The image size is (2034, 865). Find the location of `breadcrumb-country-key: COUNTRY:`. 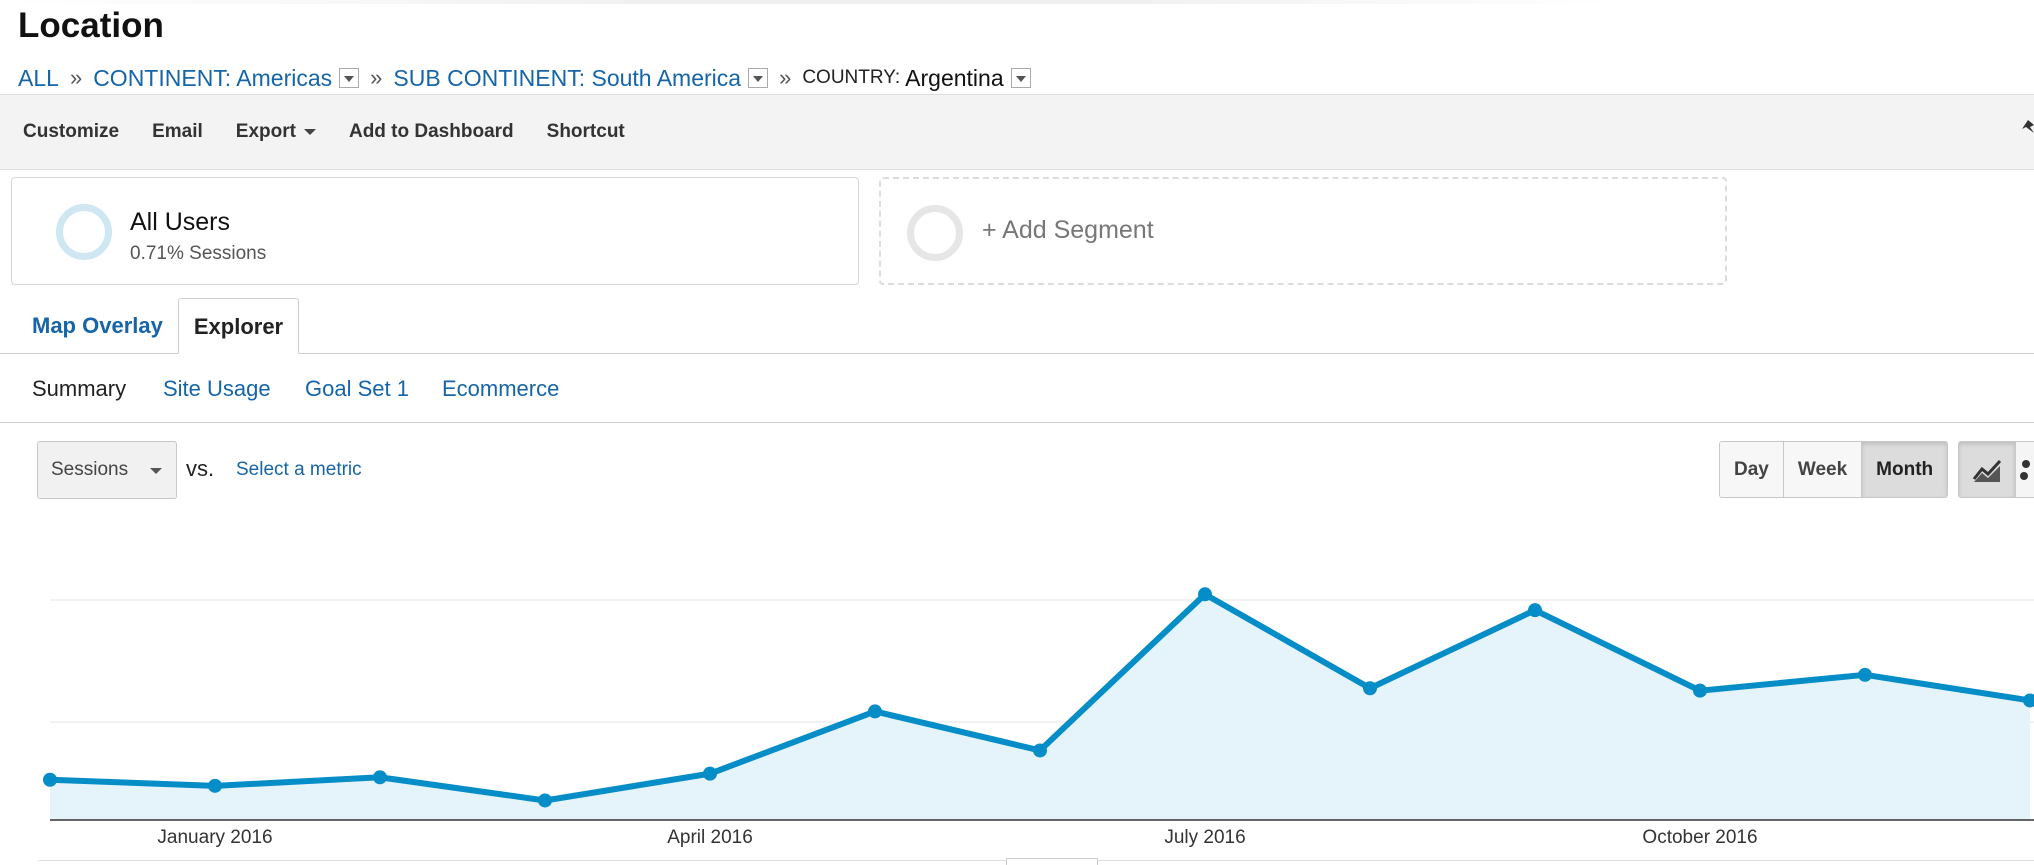

breadcrumb-country-key: COUNTRY: is located at coordinates (851, 77).